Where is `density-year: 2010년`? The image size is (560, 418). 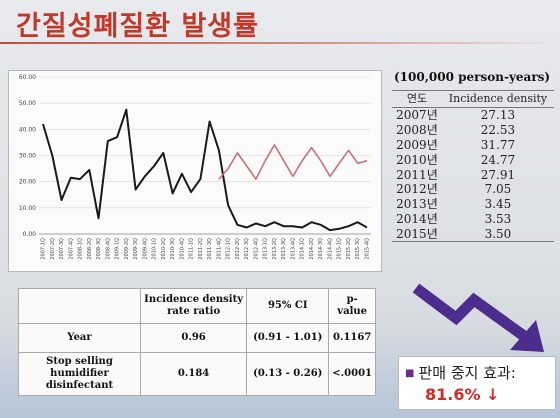
density-year: 2010년 is located at coordinates (417, 159).